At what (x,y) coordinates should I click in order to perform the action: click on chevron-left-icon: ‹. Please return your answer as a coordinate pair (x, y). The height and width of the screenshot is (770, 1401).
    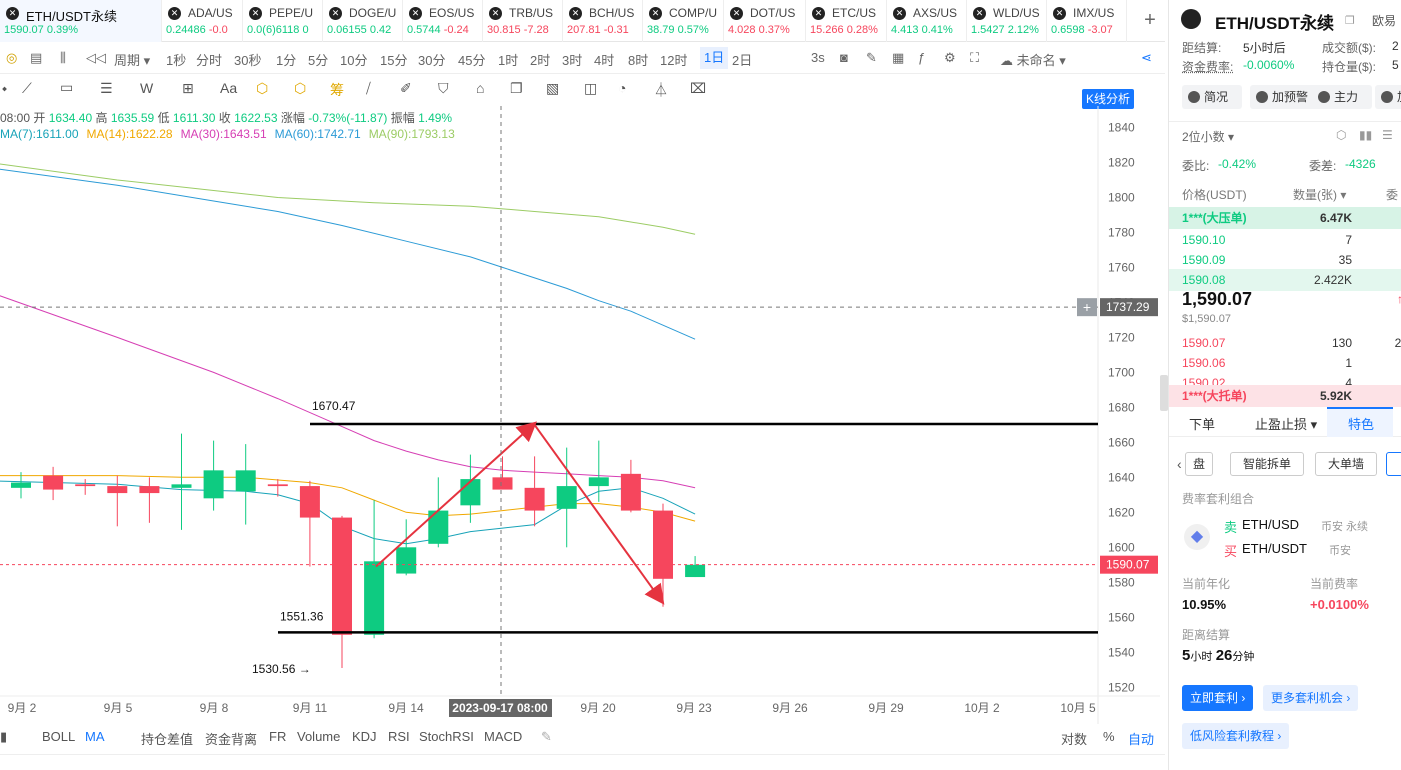
    Looking at the image, I should click on (1179, 464).